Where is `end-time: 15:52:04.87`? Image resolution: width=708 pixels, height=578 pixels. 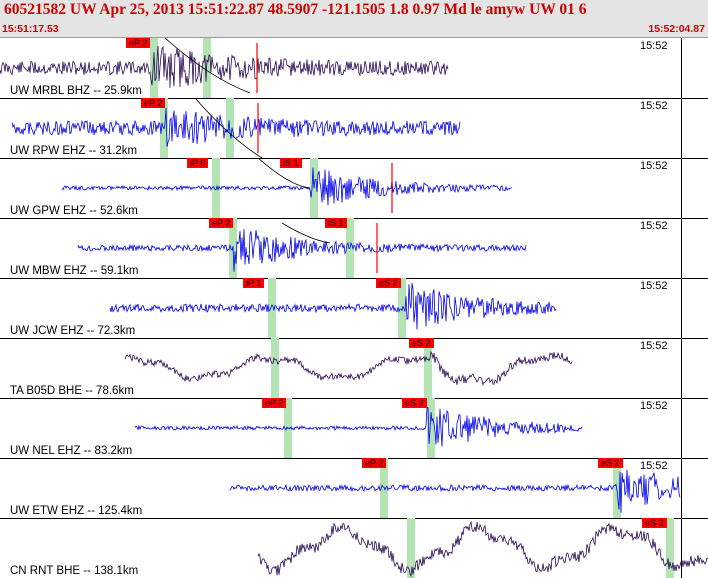
end-time: 15:52:04.87 is located at coordinates (676, 29).